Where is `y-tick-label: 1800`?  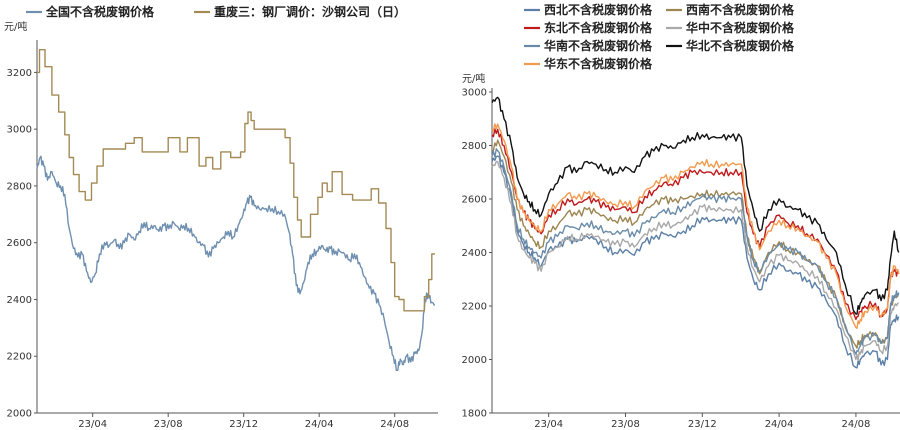
y-tick-label: 1800 is located at coordinates (474, 414).